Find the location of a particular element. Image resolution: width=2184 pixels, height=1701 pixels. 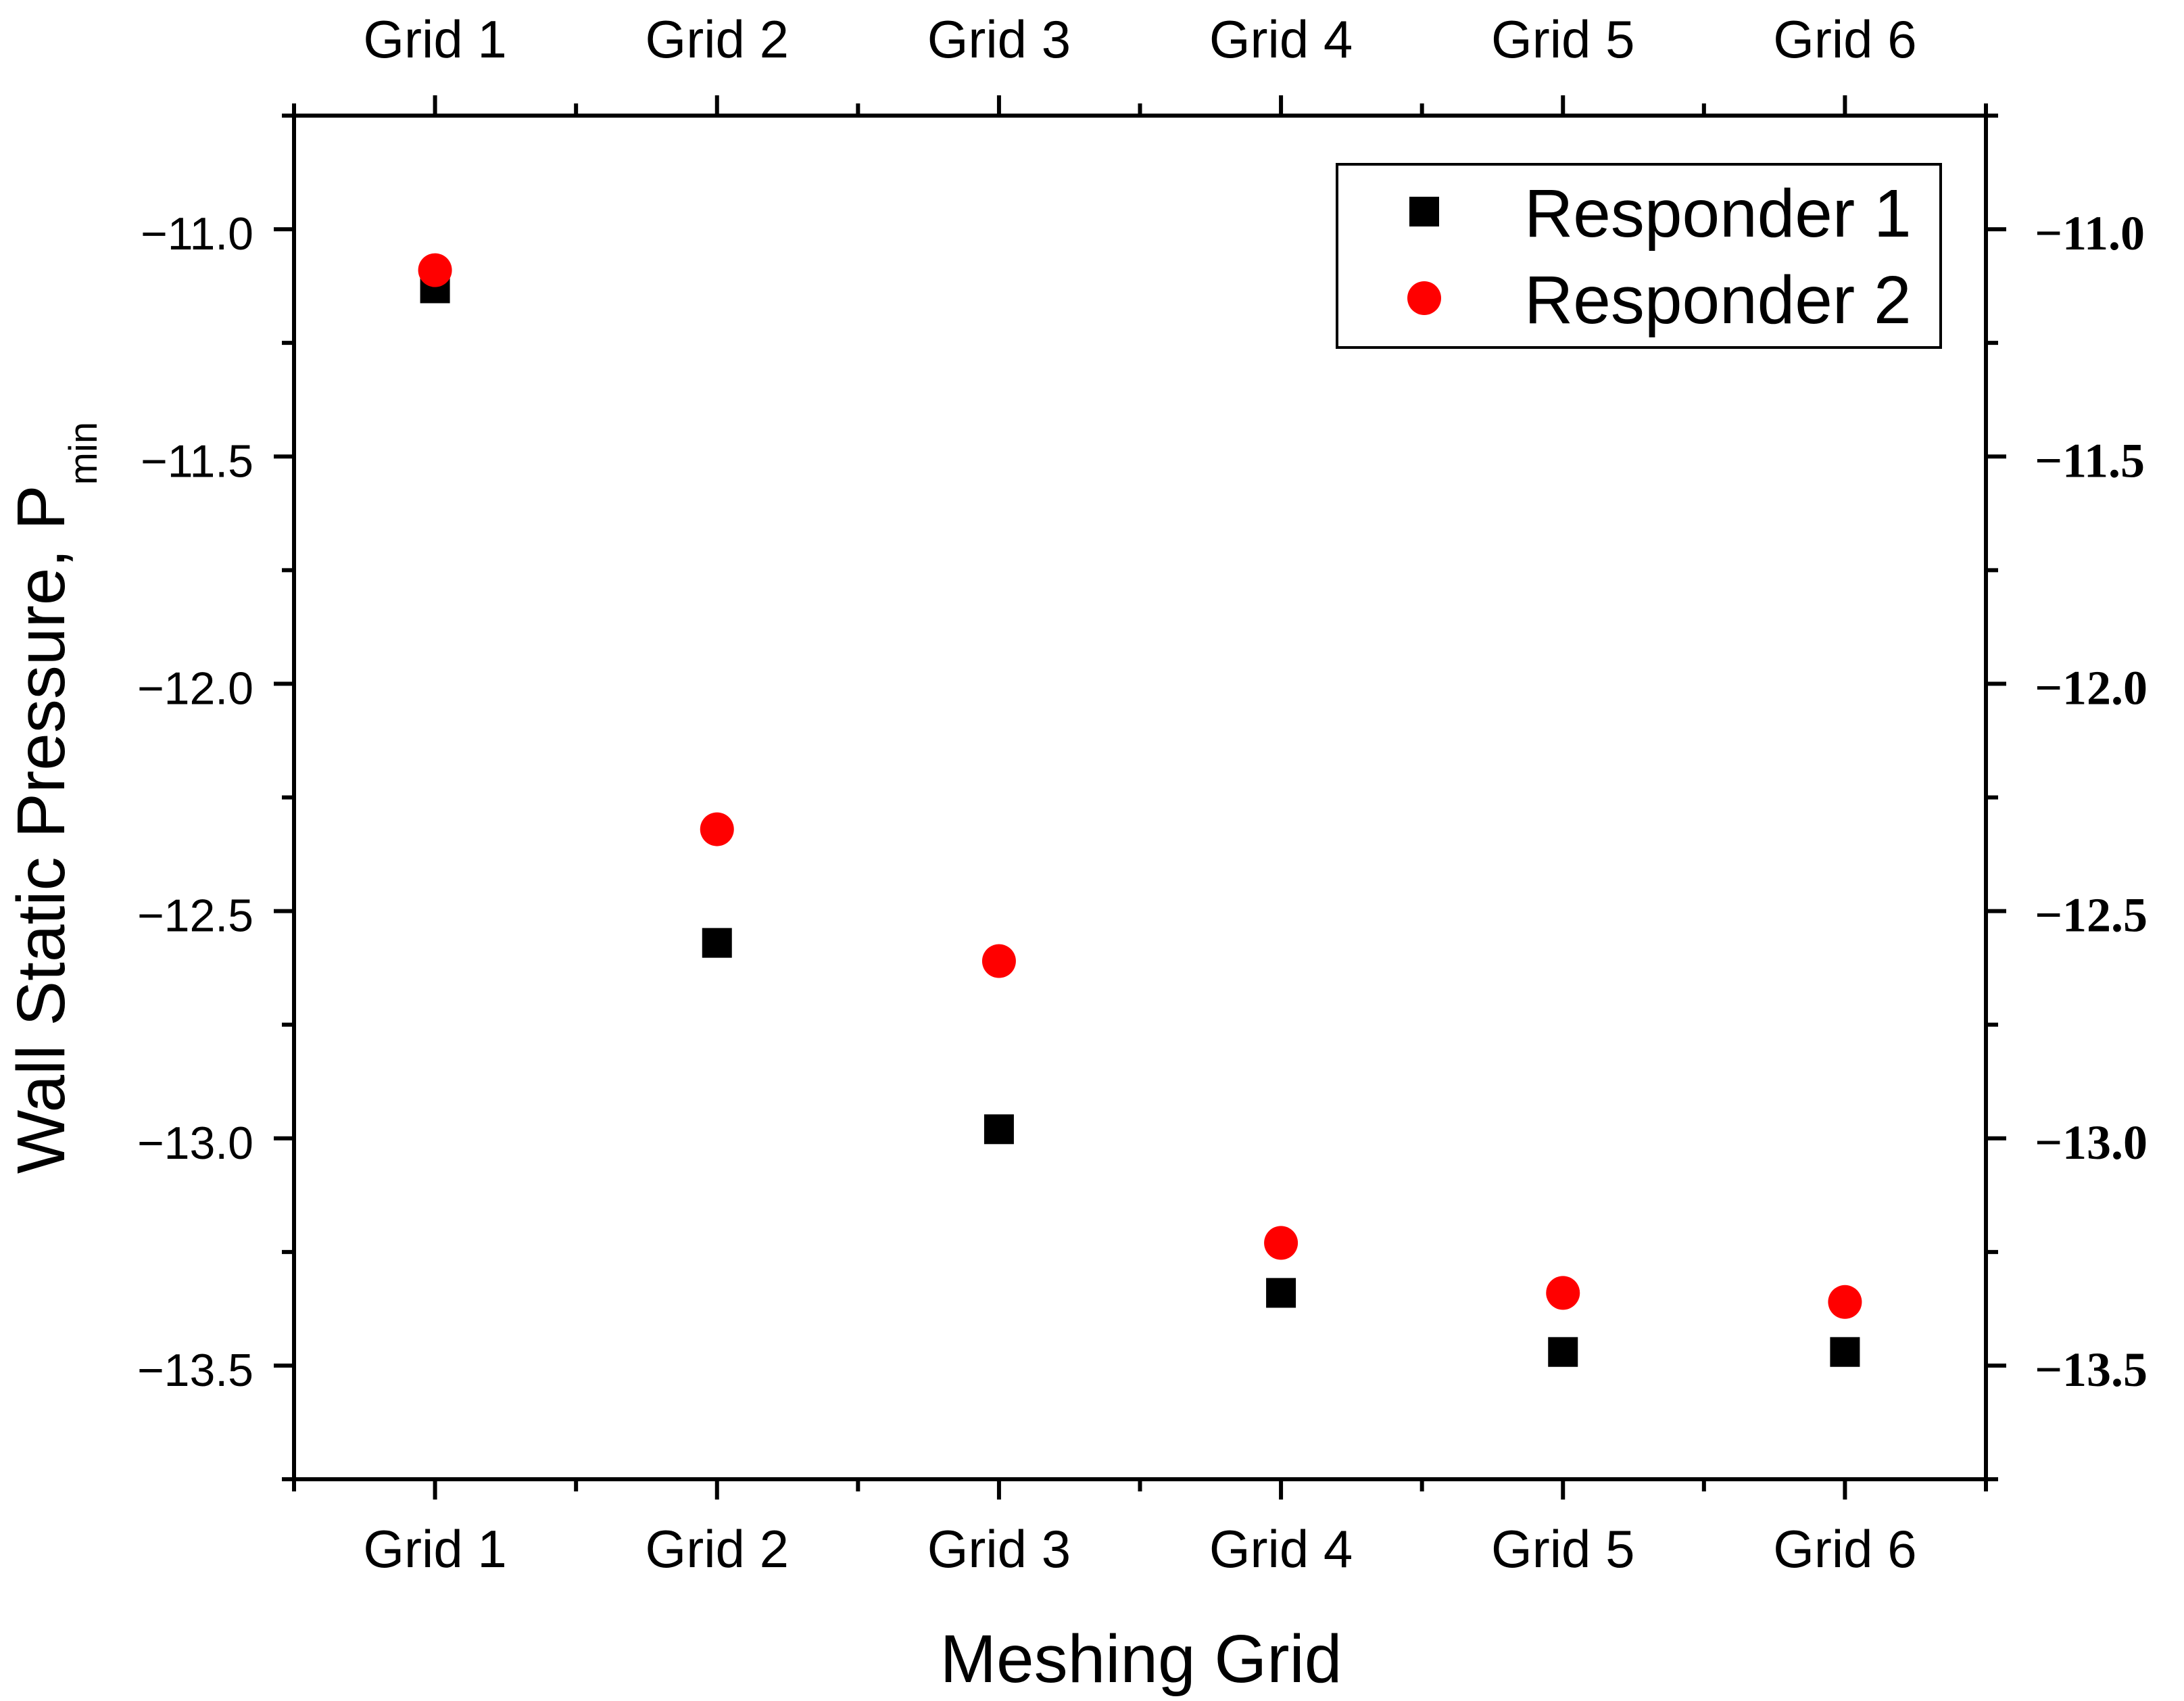

y-axis-title-main: Wall Static Pressure, P is located at coordinates (41, 829).